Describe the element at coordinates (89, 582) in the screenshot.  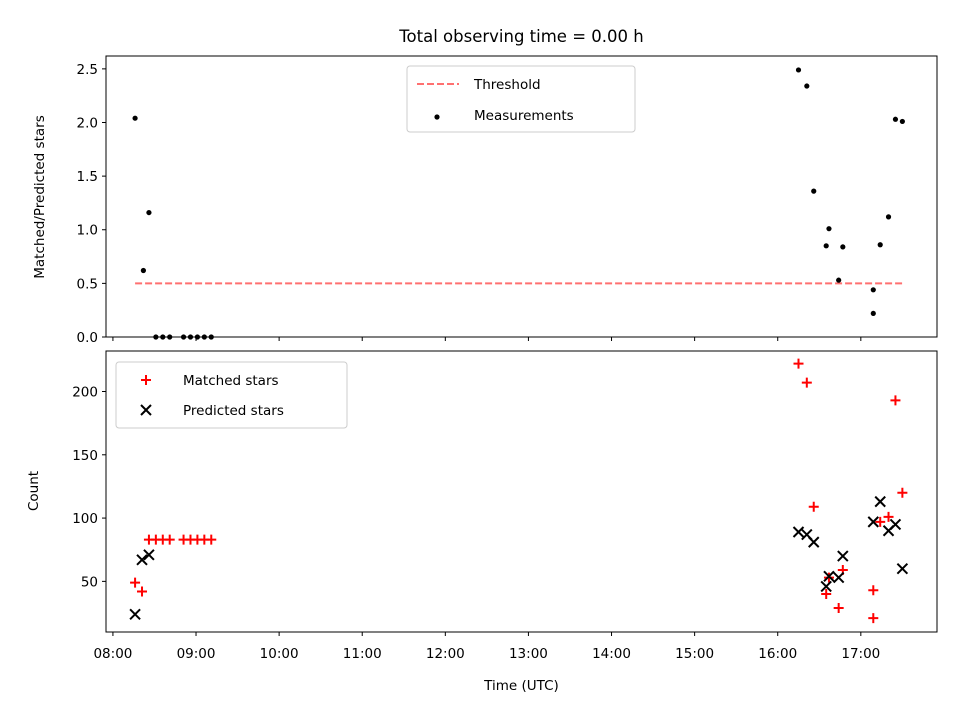
I see `bottom-y-tick-label: 50` at that location.